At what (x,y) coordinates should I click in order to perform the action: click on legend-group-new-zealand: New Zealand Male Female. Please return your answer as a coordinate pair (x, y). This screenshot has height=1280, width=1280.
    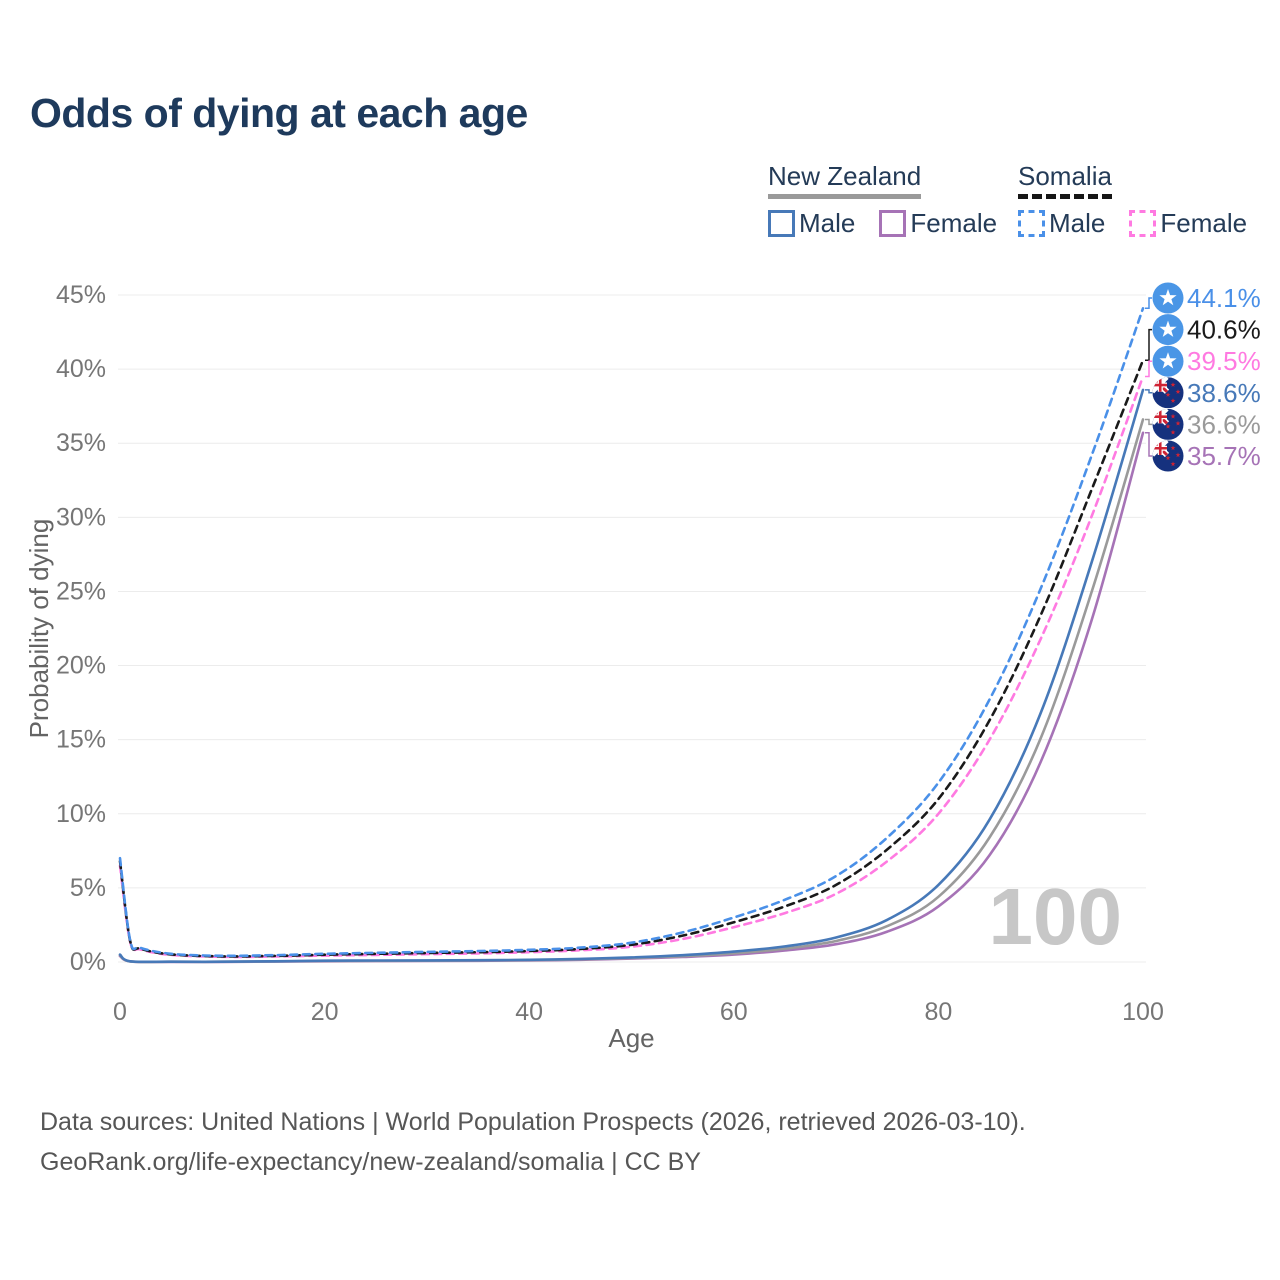
    Looking at the image, I should click on (882, 200).